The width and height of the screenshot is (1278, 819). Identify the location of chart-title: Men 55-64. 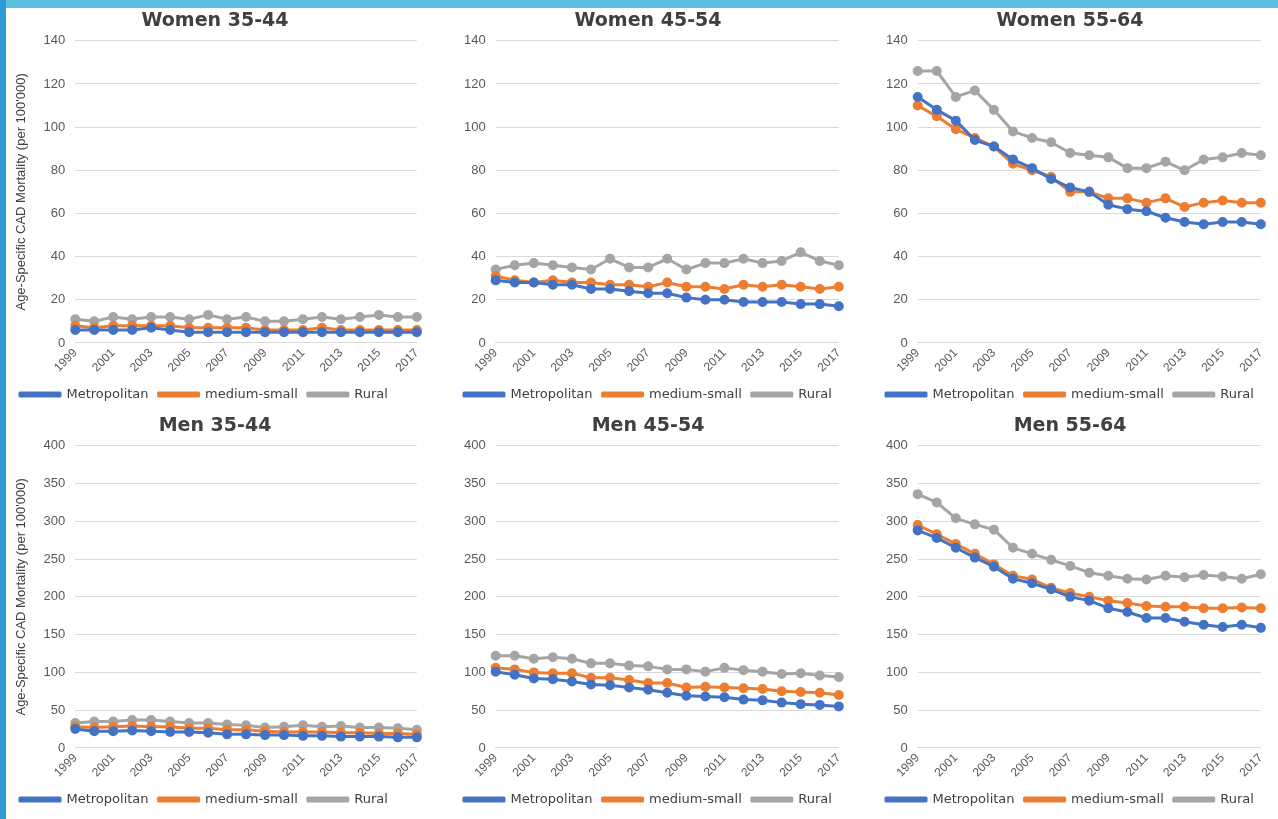
(1070, 424).